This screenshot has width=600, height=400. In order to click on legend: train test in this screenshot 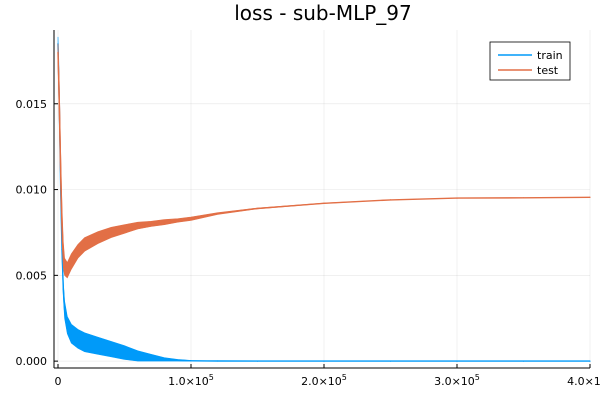, I will do `click(530, 61)`.